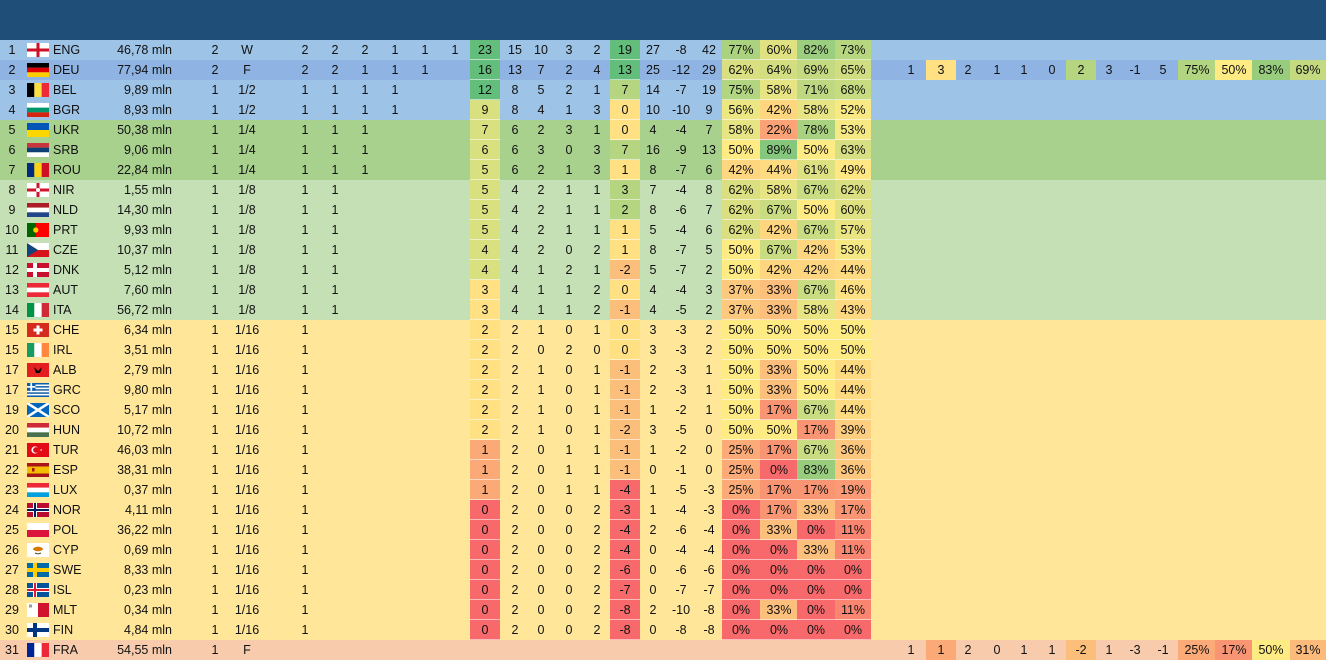 The width and height of the screenshot is (1326, 660). What do you see at coordinates (681, 630) in the screenshot?
I see `cell-goals-against: -8` at bounding box center [681, 630].